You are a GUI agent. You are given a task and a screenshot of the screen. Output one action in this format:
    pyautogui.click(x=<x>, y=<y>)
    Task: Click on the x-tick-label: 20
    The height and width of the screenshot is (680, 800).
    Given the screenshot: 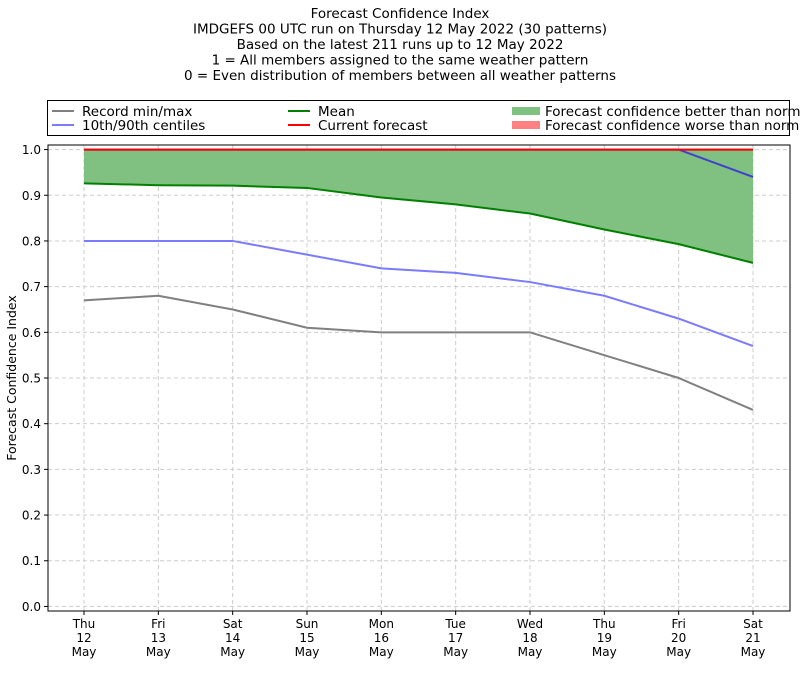 What is the action you would take?
    pyautogui.click(x=678, y=638)
    